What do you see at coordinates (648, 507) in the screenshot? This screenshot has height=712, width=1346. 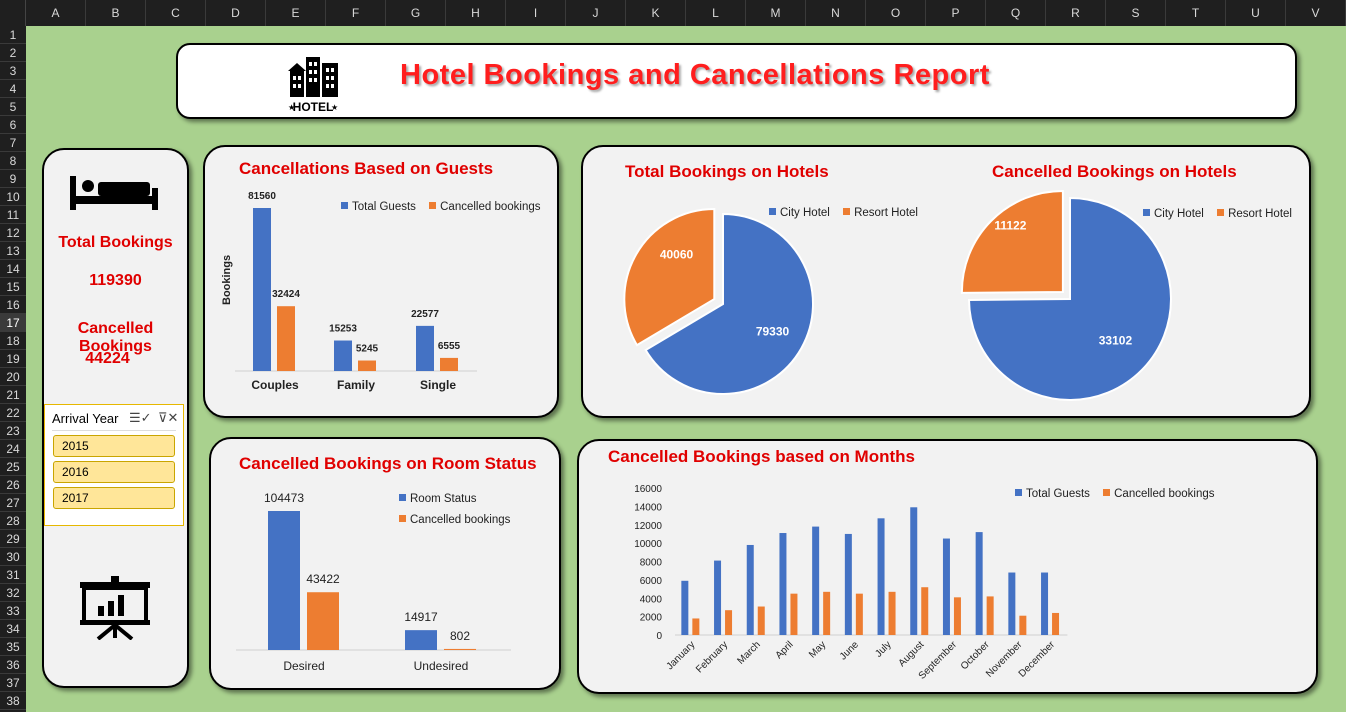 I see `y-tick-label: 14000` at bounding box center [648, 507].